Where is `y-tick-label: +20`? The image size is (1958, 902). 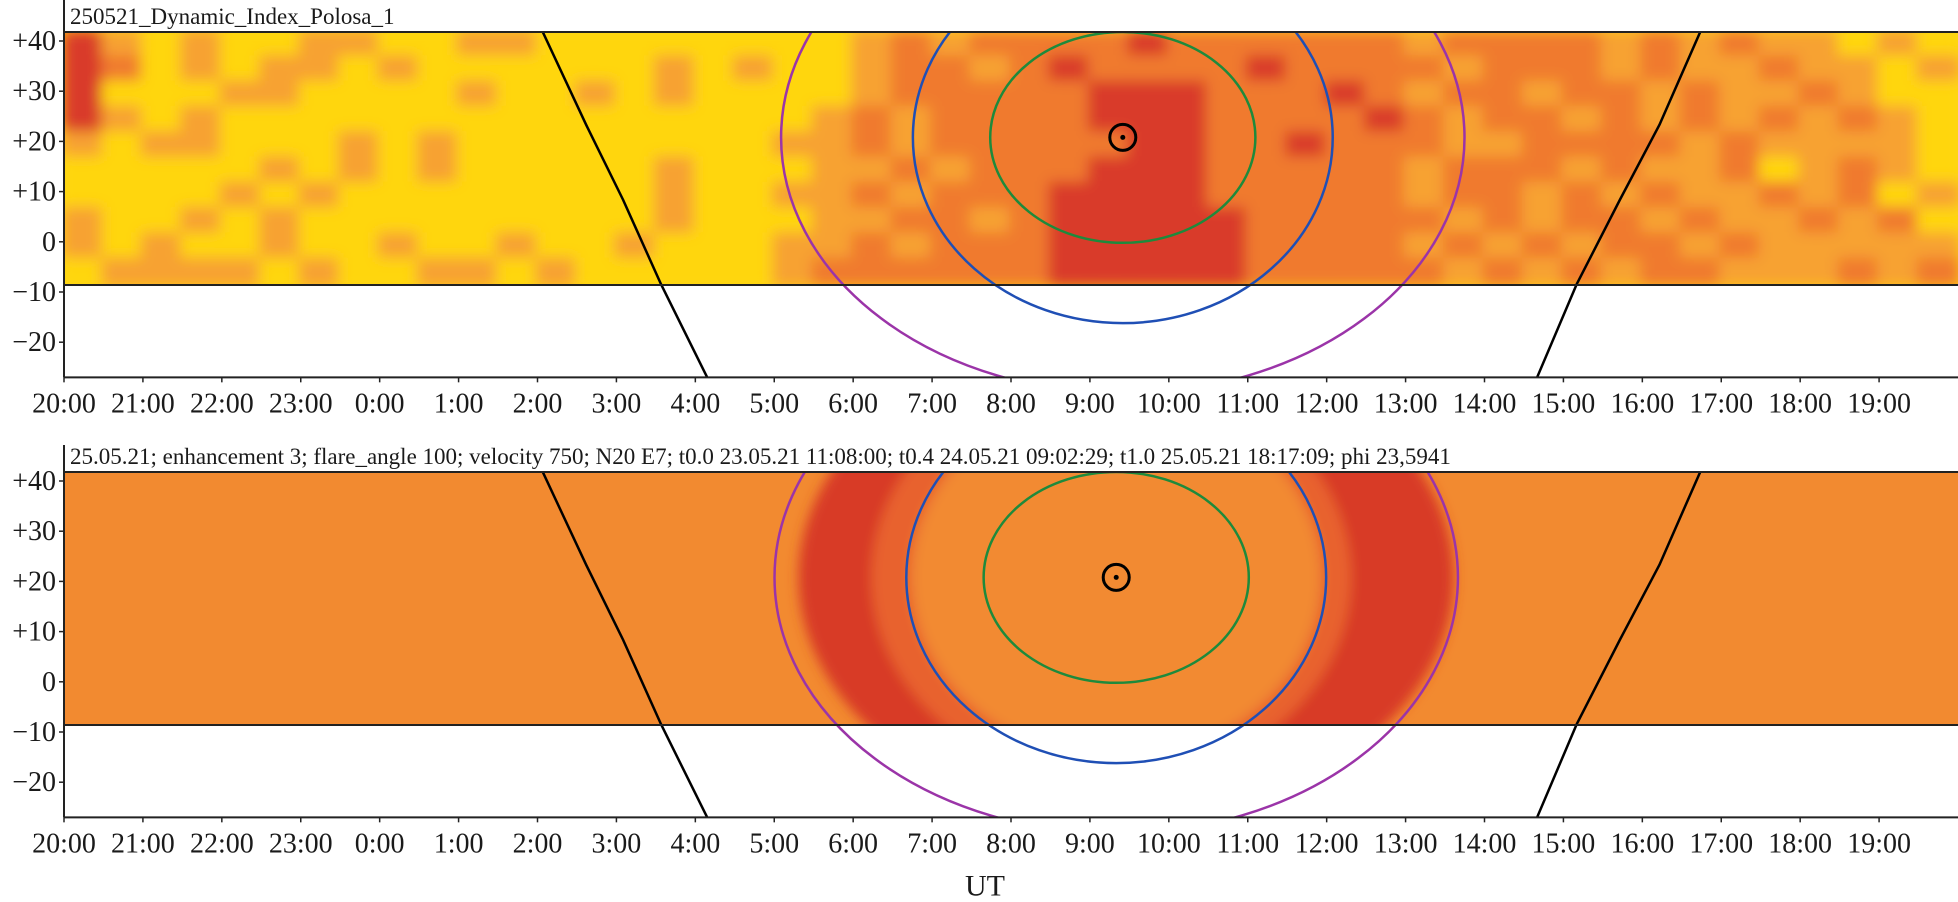
y-tick-label: +20 is located at coordinates (34, 581).